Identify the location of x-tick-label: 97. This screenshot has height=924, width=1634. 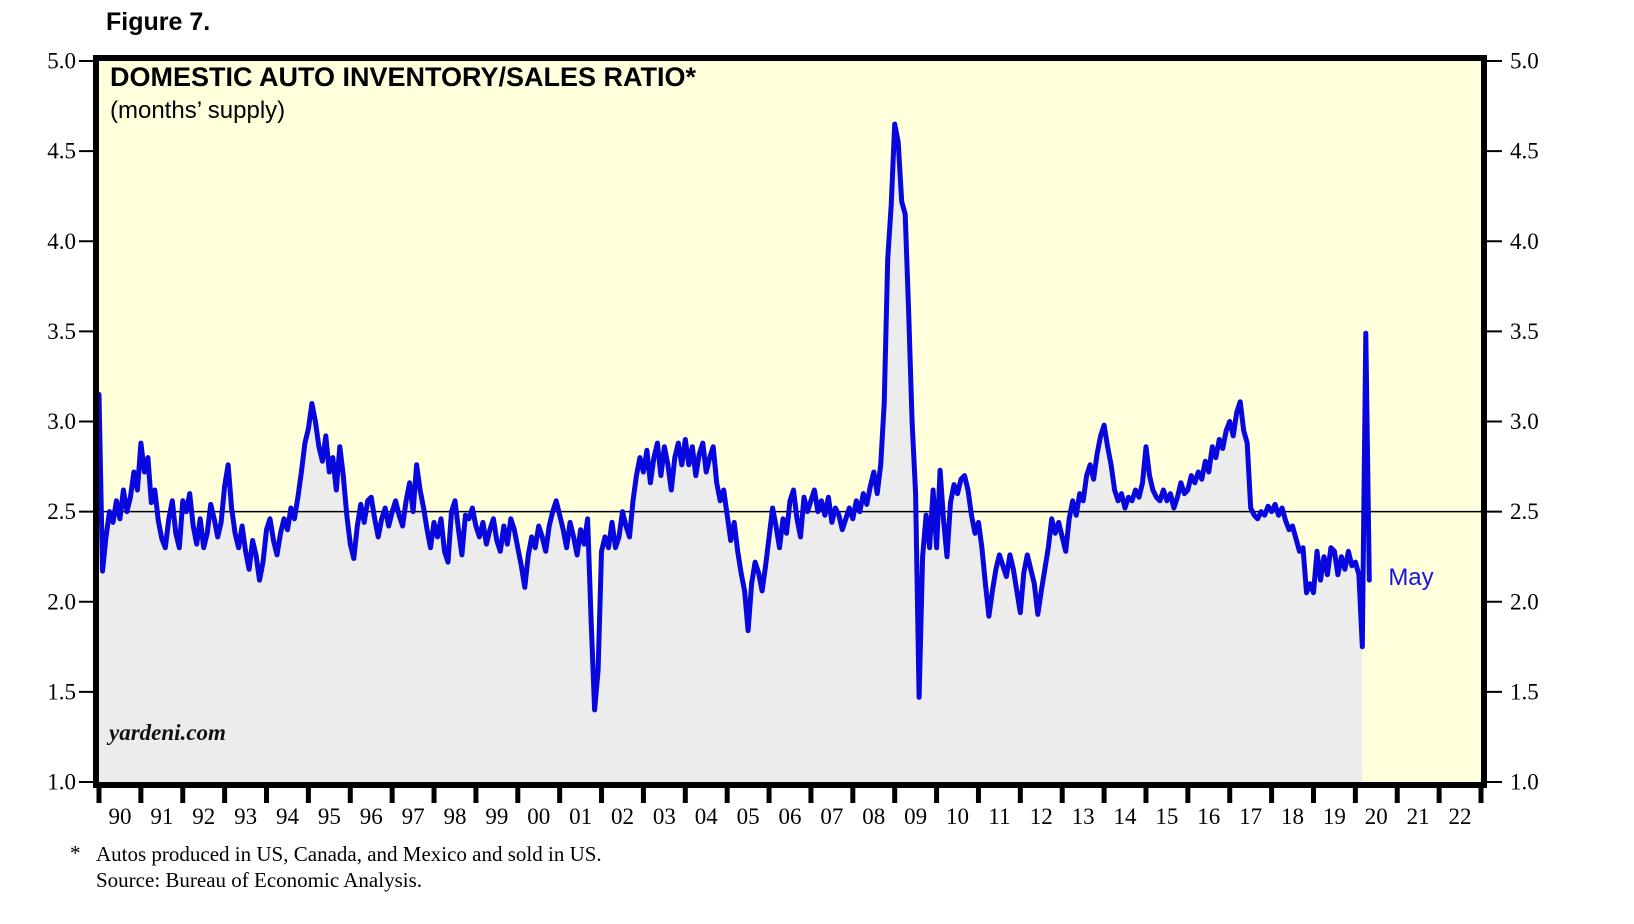
(413, 816).